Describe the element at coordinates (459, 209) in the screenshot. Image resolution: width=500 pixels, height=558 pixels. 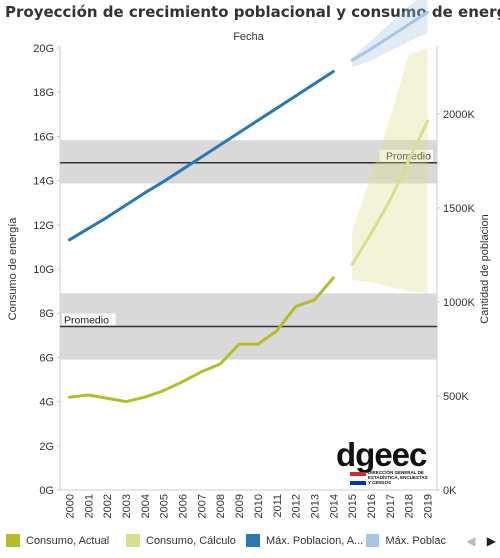
I see `y-right-tick-label: 1500K` at that location.